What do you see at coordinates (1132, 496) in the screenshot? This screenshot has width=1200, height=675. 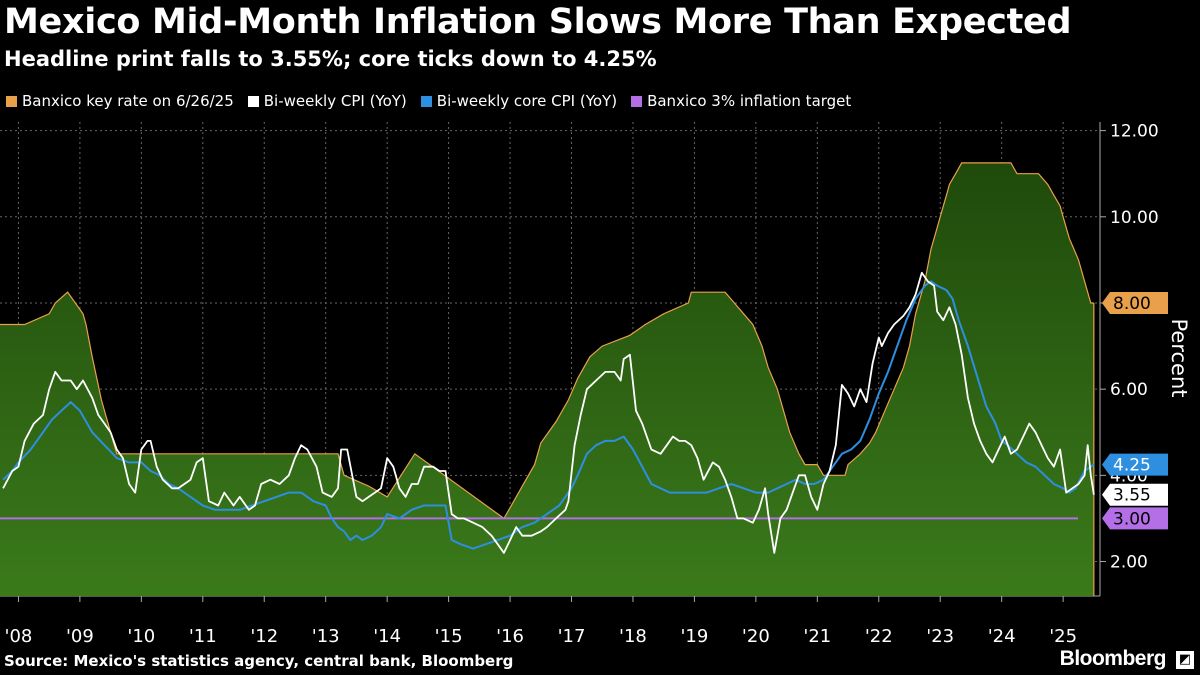 I see `cpi-value-tag-text: 3.55` at bounding box center [1132, 496].